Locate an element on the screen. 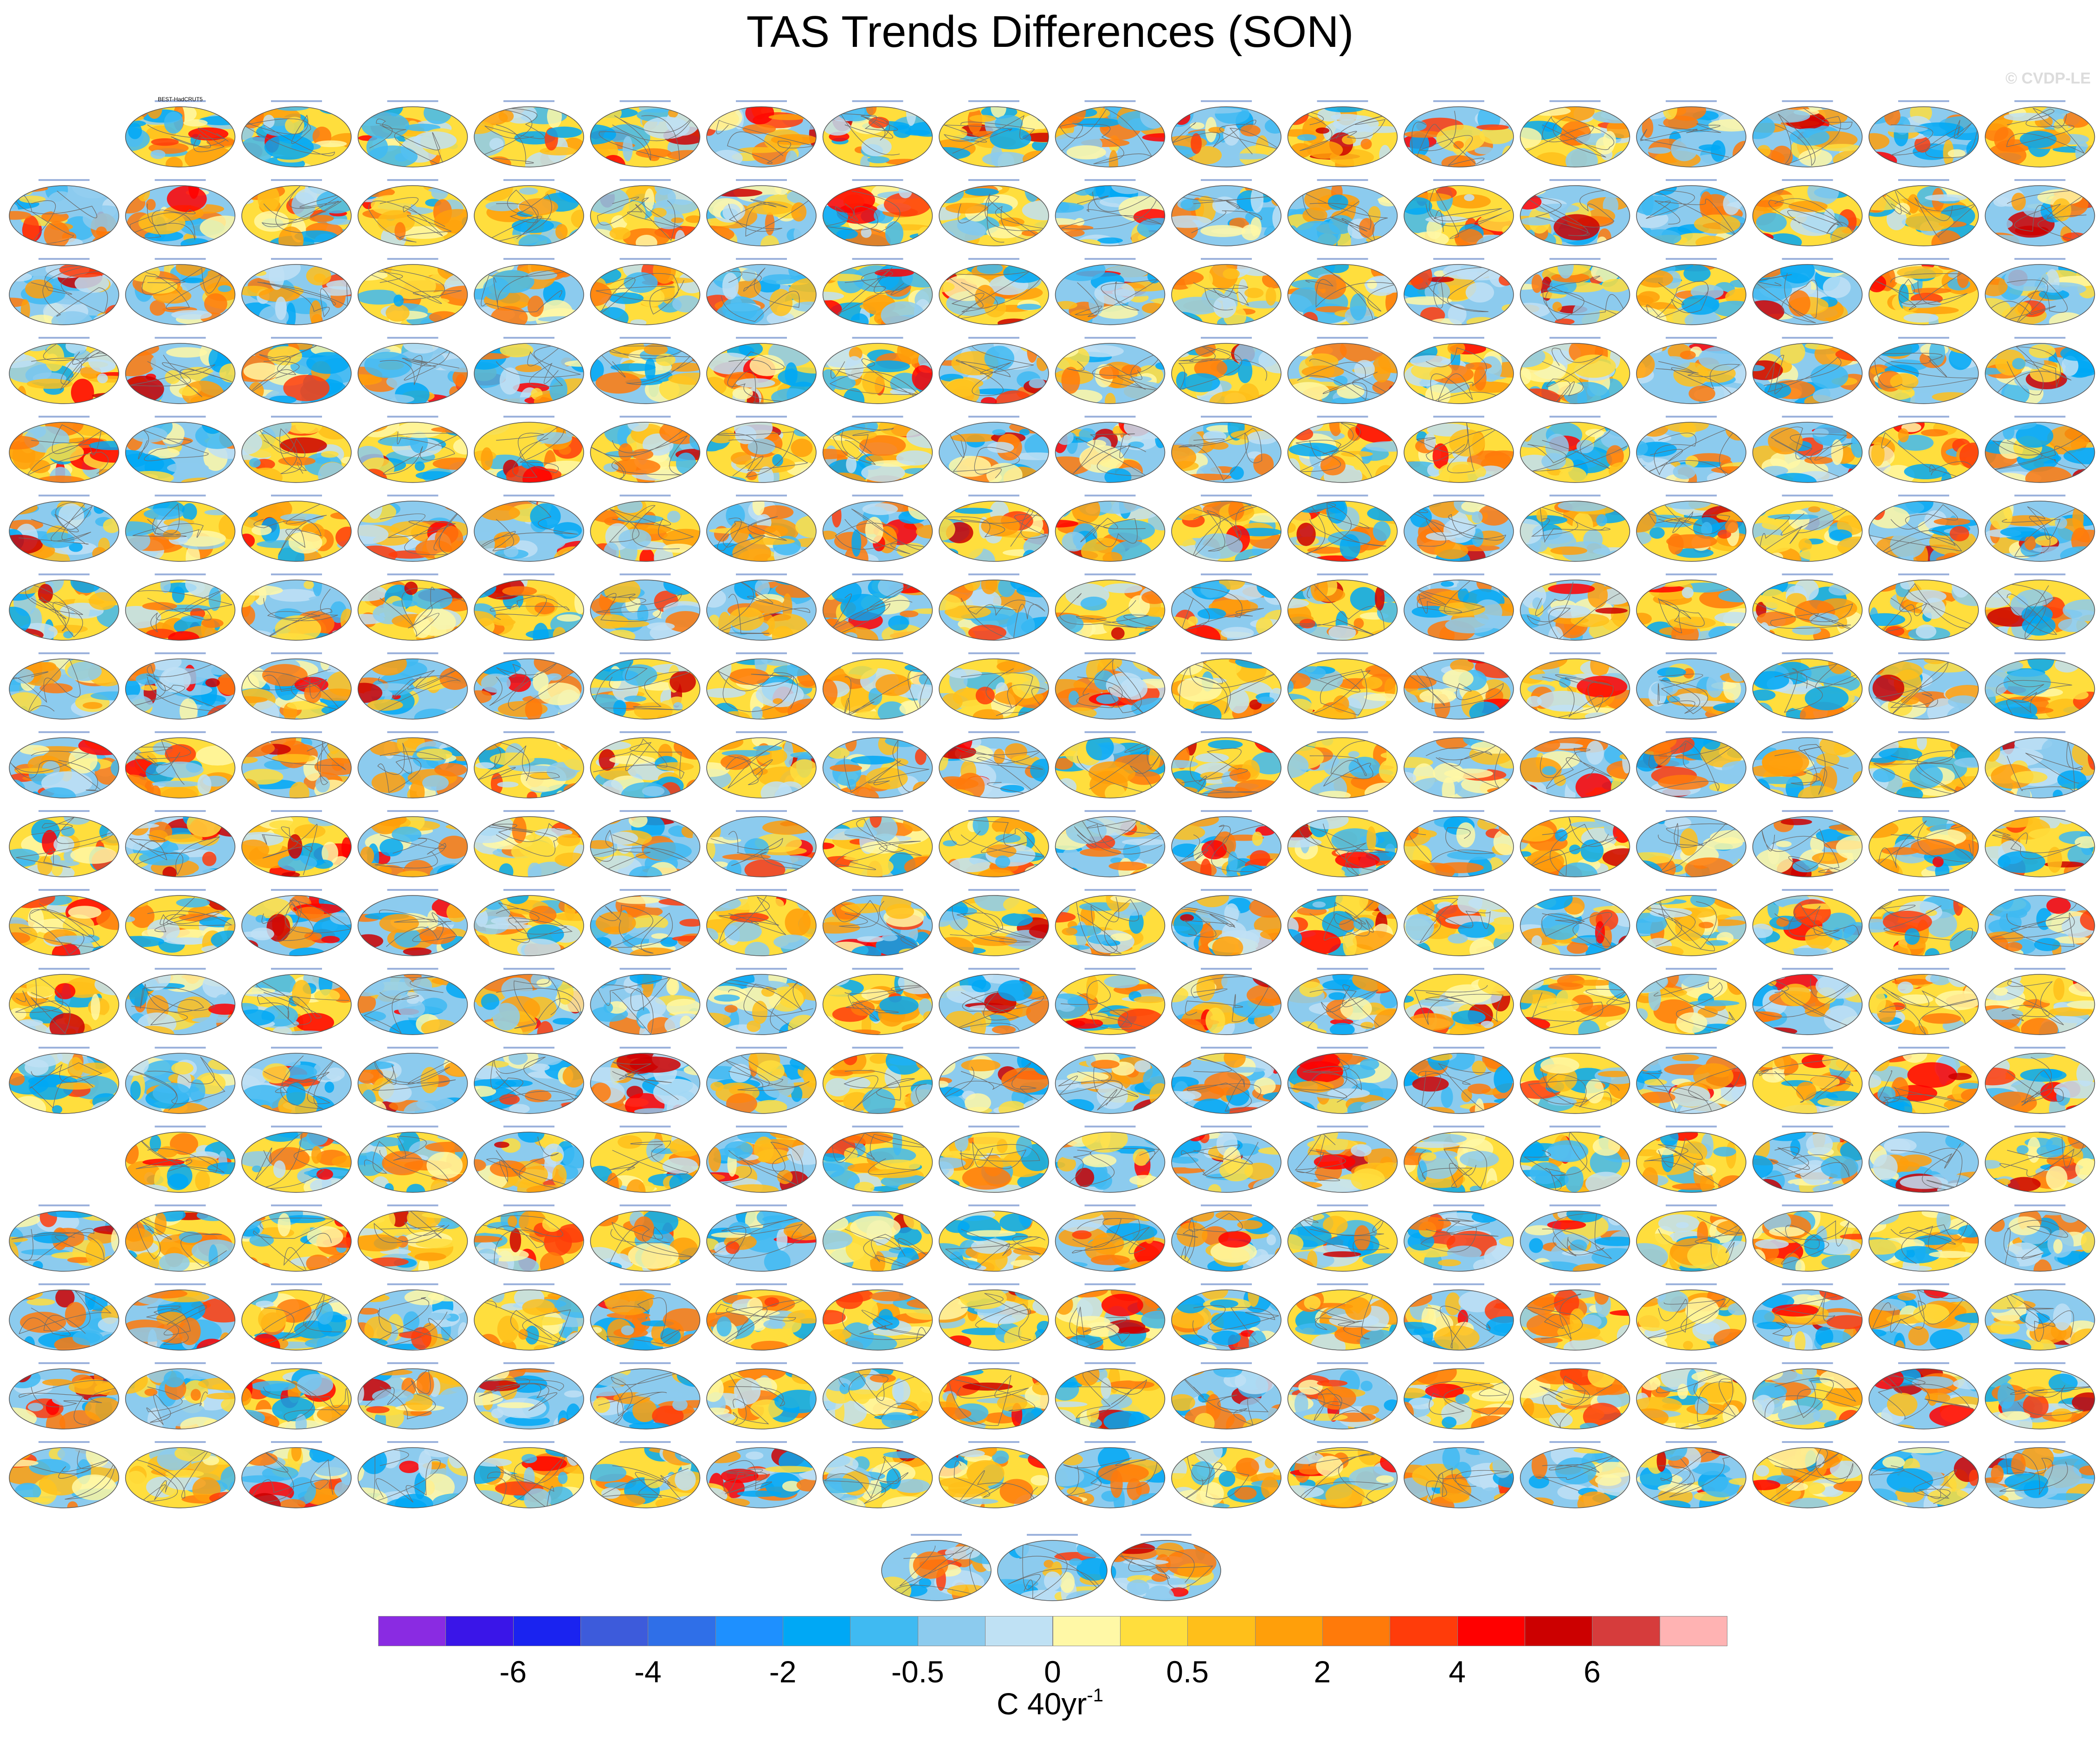 This screenshot has height=1745, width=2100. first-panel-label: BEST-HadCRUT5 is located at coordinates (181, 99).